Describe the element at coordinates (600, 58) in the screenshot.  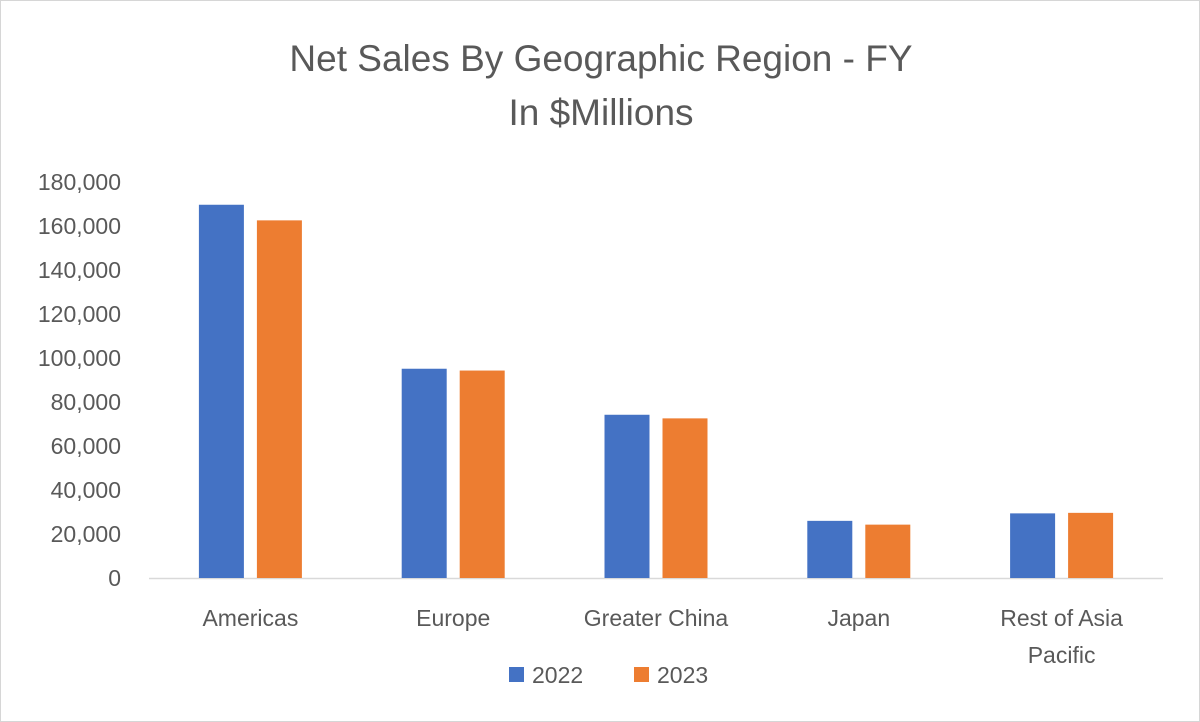
I see `chart-title: Net Sales By Geographic Region - FY` at that location.